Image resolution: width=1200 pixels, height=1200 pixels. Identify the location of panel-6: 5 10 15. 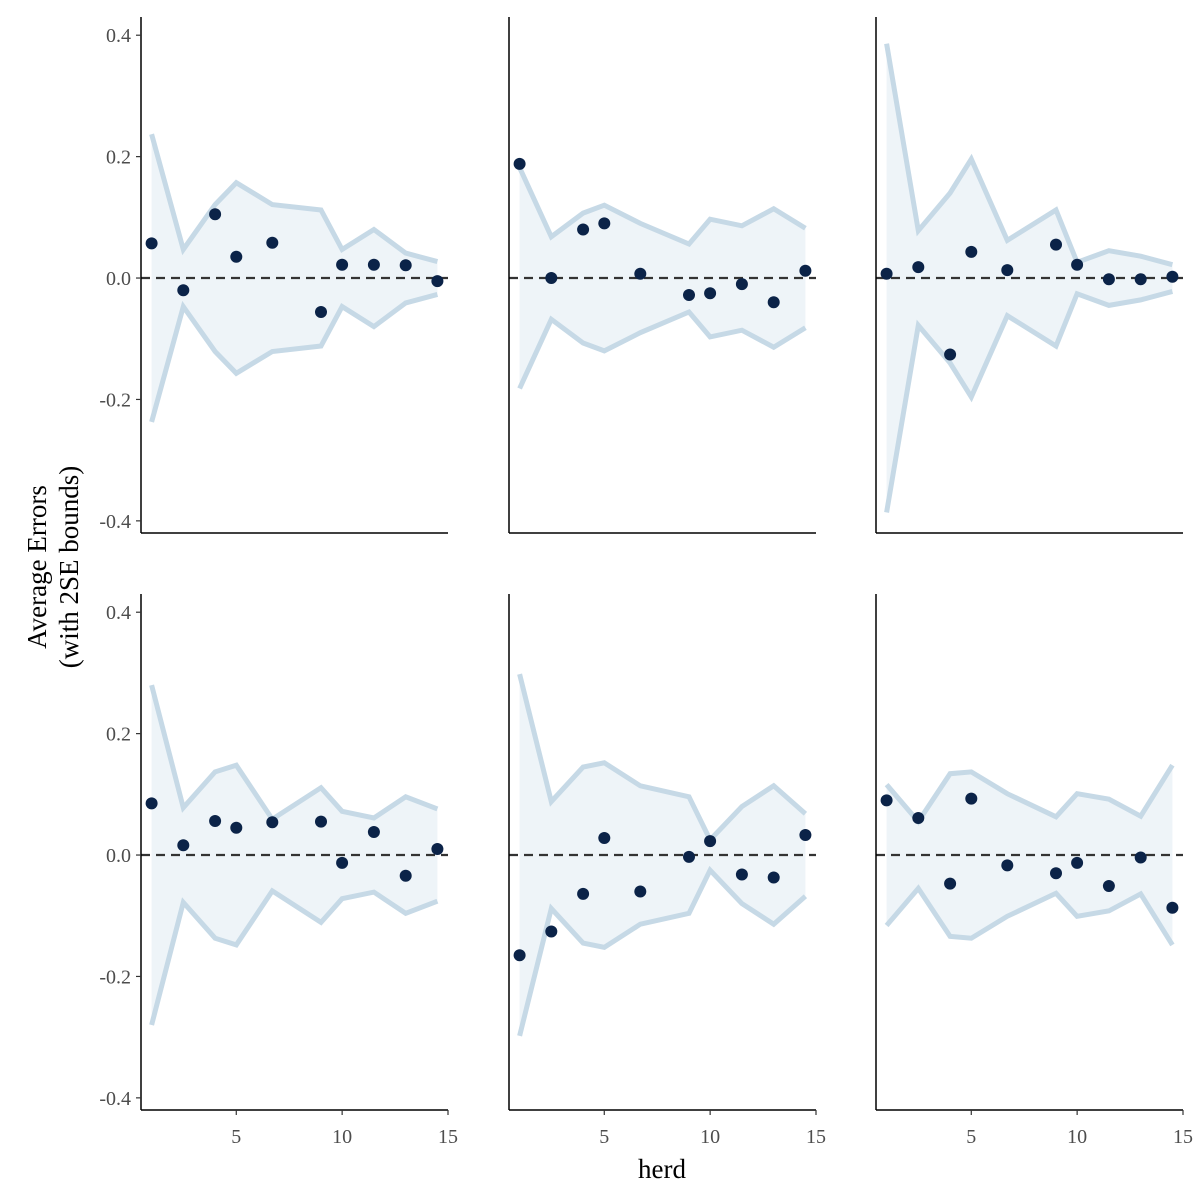
(1034, 871).